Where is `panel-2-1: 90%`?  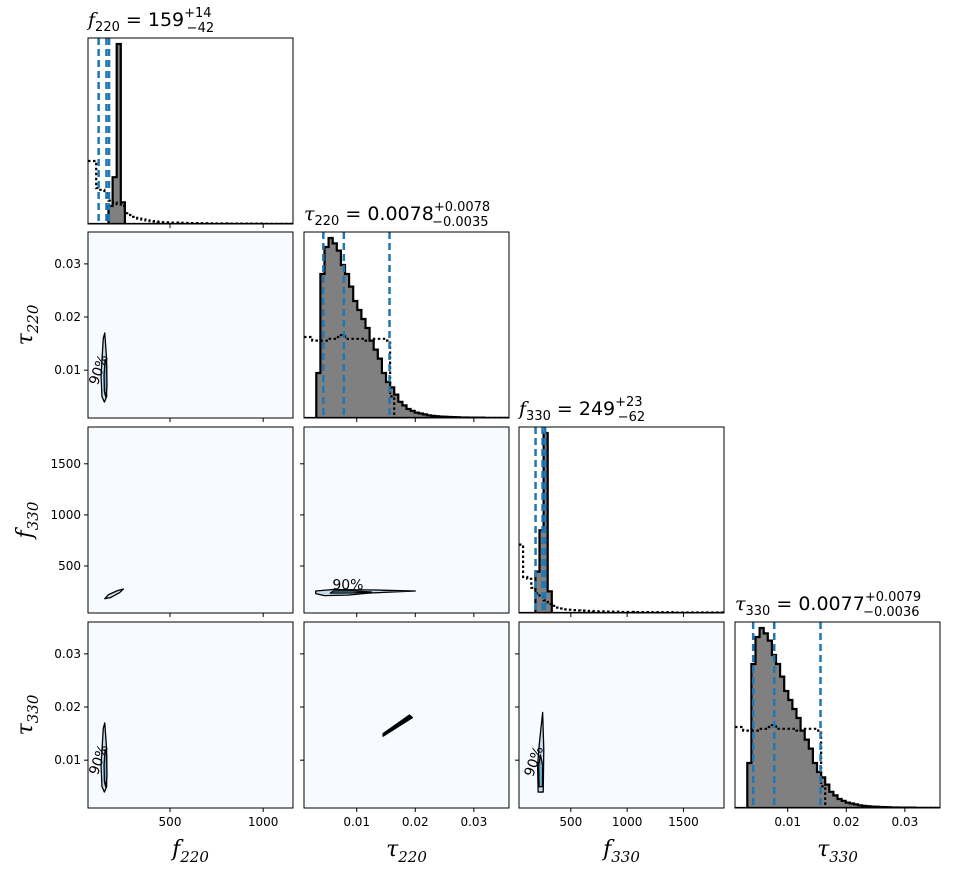 panel-2-1: 90% is located at coordinates (405, 521).